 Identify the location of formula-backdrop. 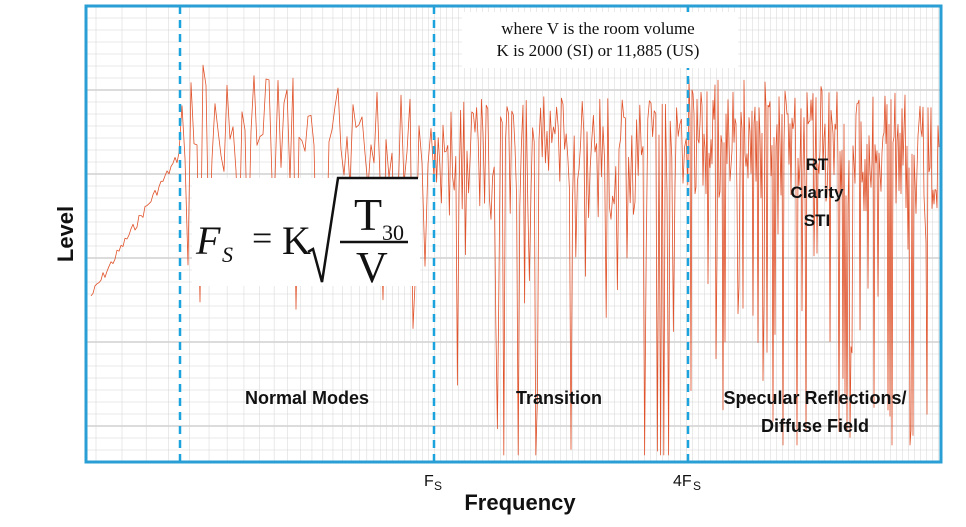
(306, 232).